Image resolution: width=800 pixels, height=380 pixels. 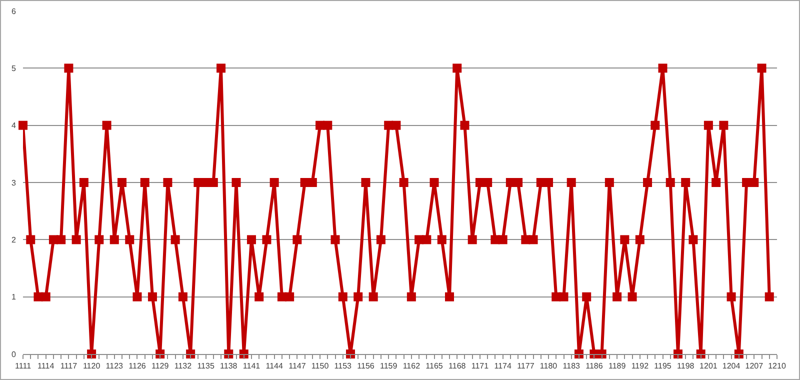 I want to click on x-tick-label: 1168, so click(x=457, y=366).